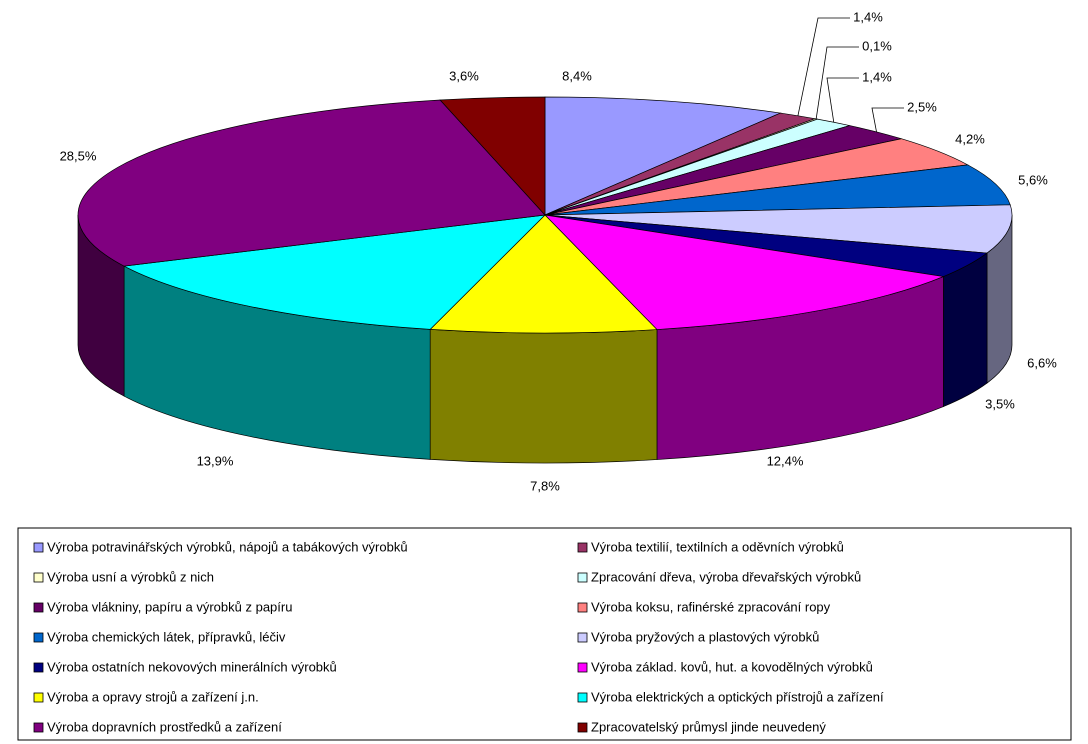 This screenshot has width=1088, height=744. What do you see at coordinates (153, 696) in the screenshot?
I see `legend-label: Výroba a opravy strojů a zařízení j.n.` at bounding box center [153, 696].